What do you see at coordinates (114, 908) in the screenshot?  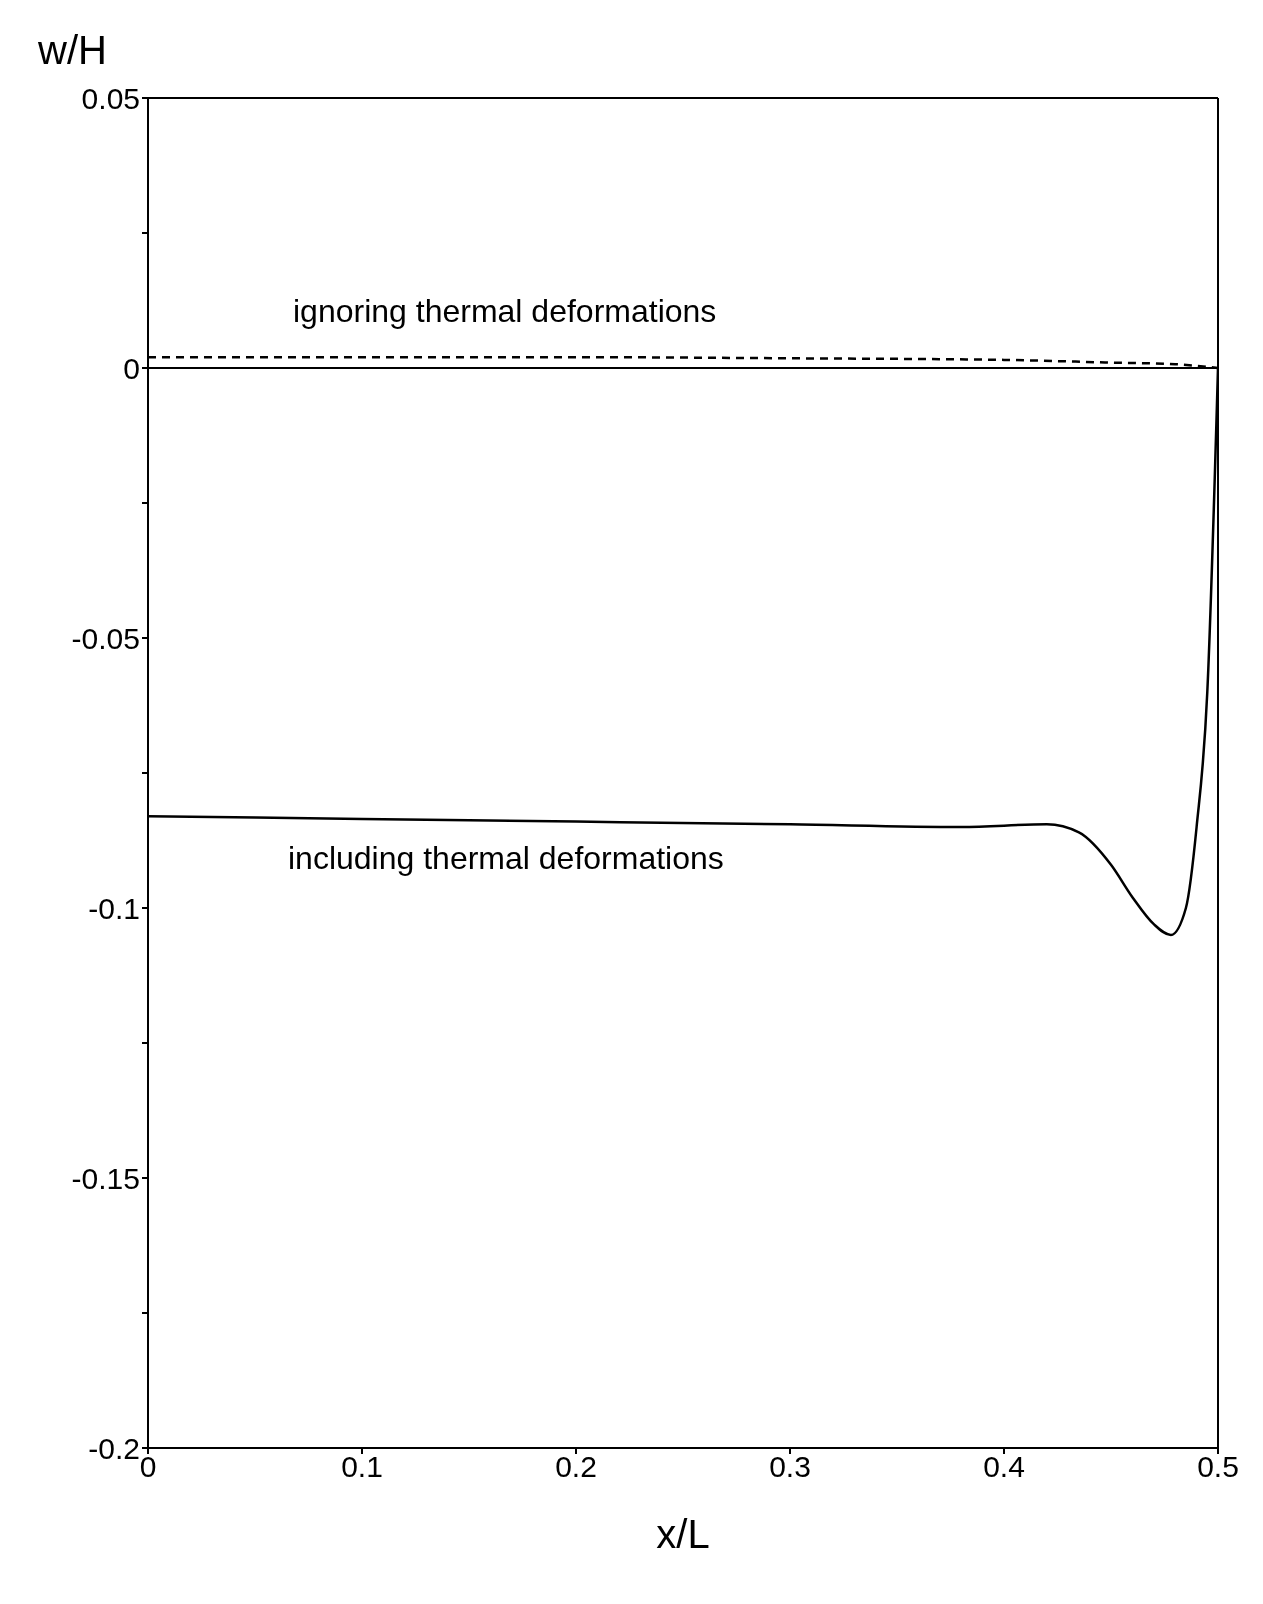 I see `y-tick-label: -0.1` at bounding box center [114, 908].